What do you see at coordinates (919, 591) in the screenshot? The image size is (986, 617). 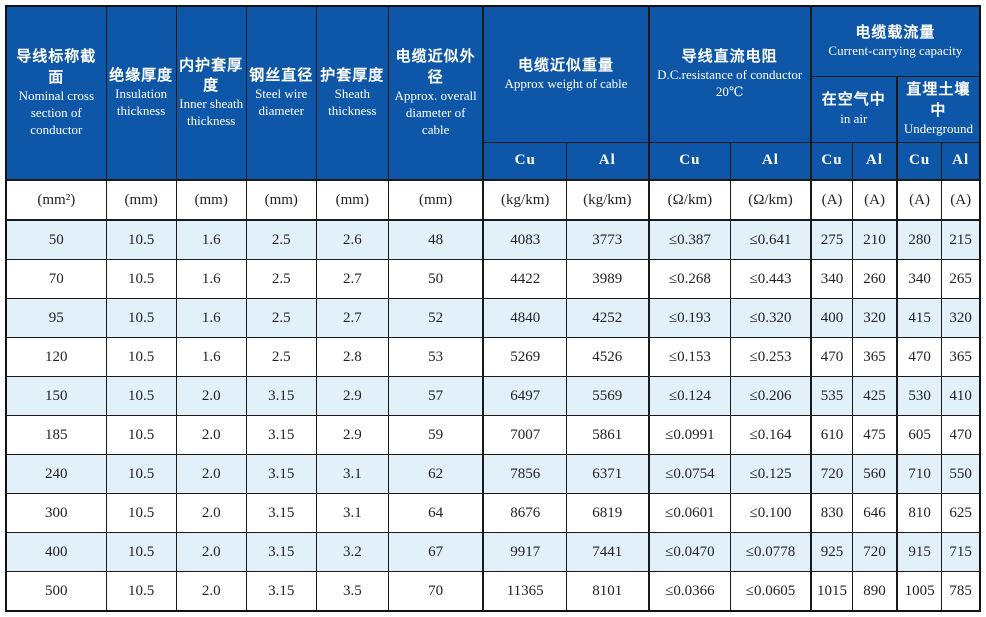 I see `data-cell: 1005` at bounding box center [919, 591].